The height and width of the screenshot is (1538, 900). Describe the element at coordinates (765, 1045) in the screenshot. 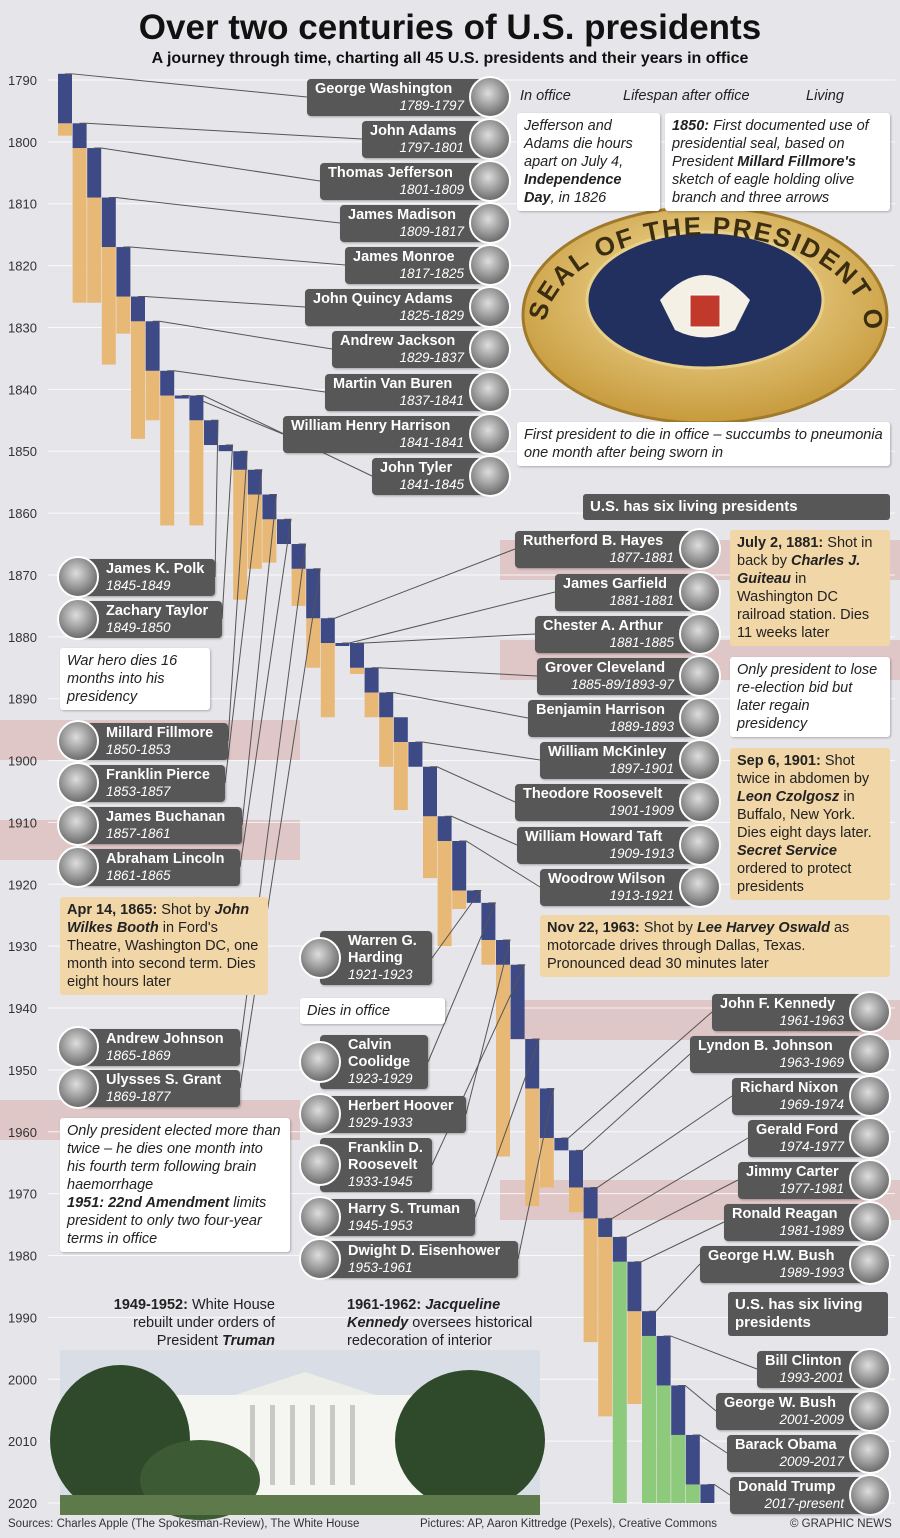

I see `president-name: Lyndon B. Johnson` at that location.